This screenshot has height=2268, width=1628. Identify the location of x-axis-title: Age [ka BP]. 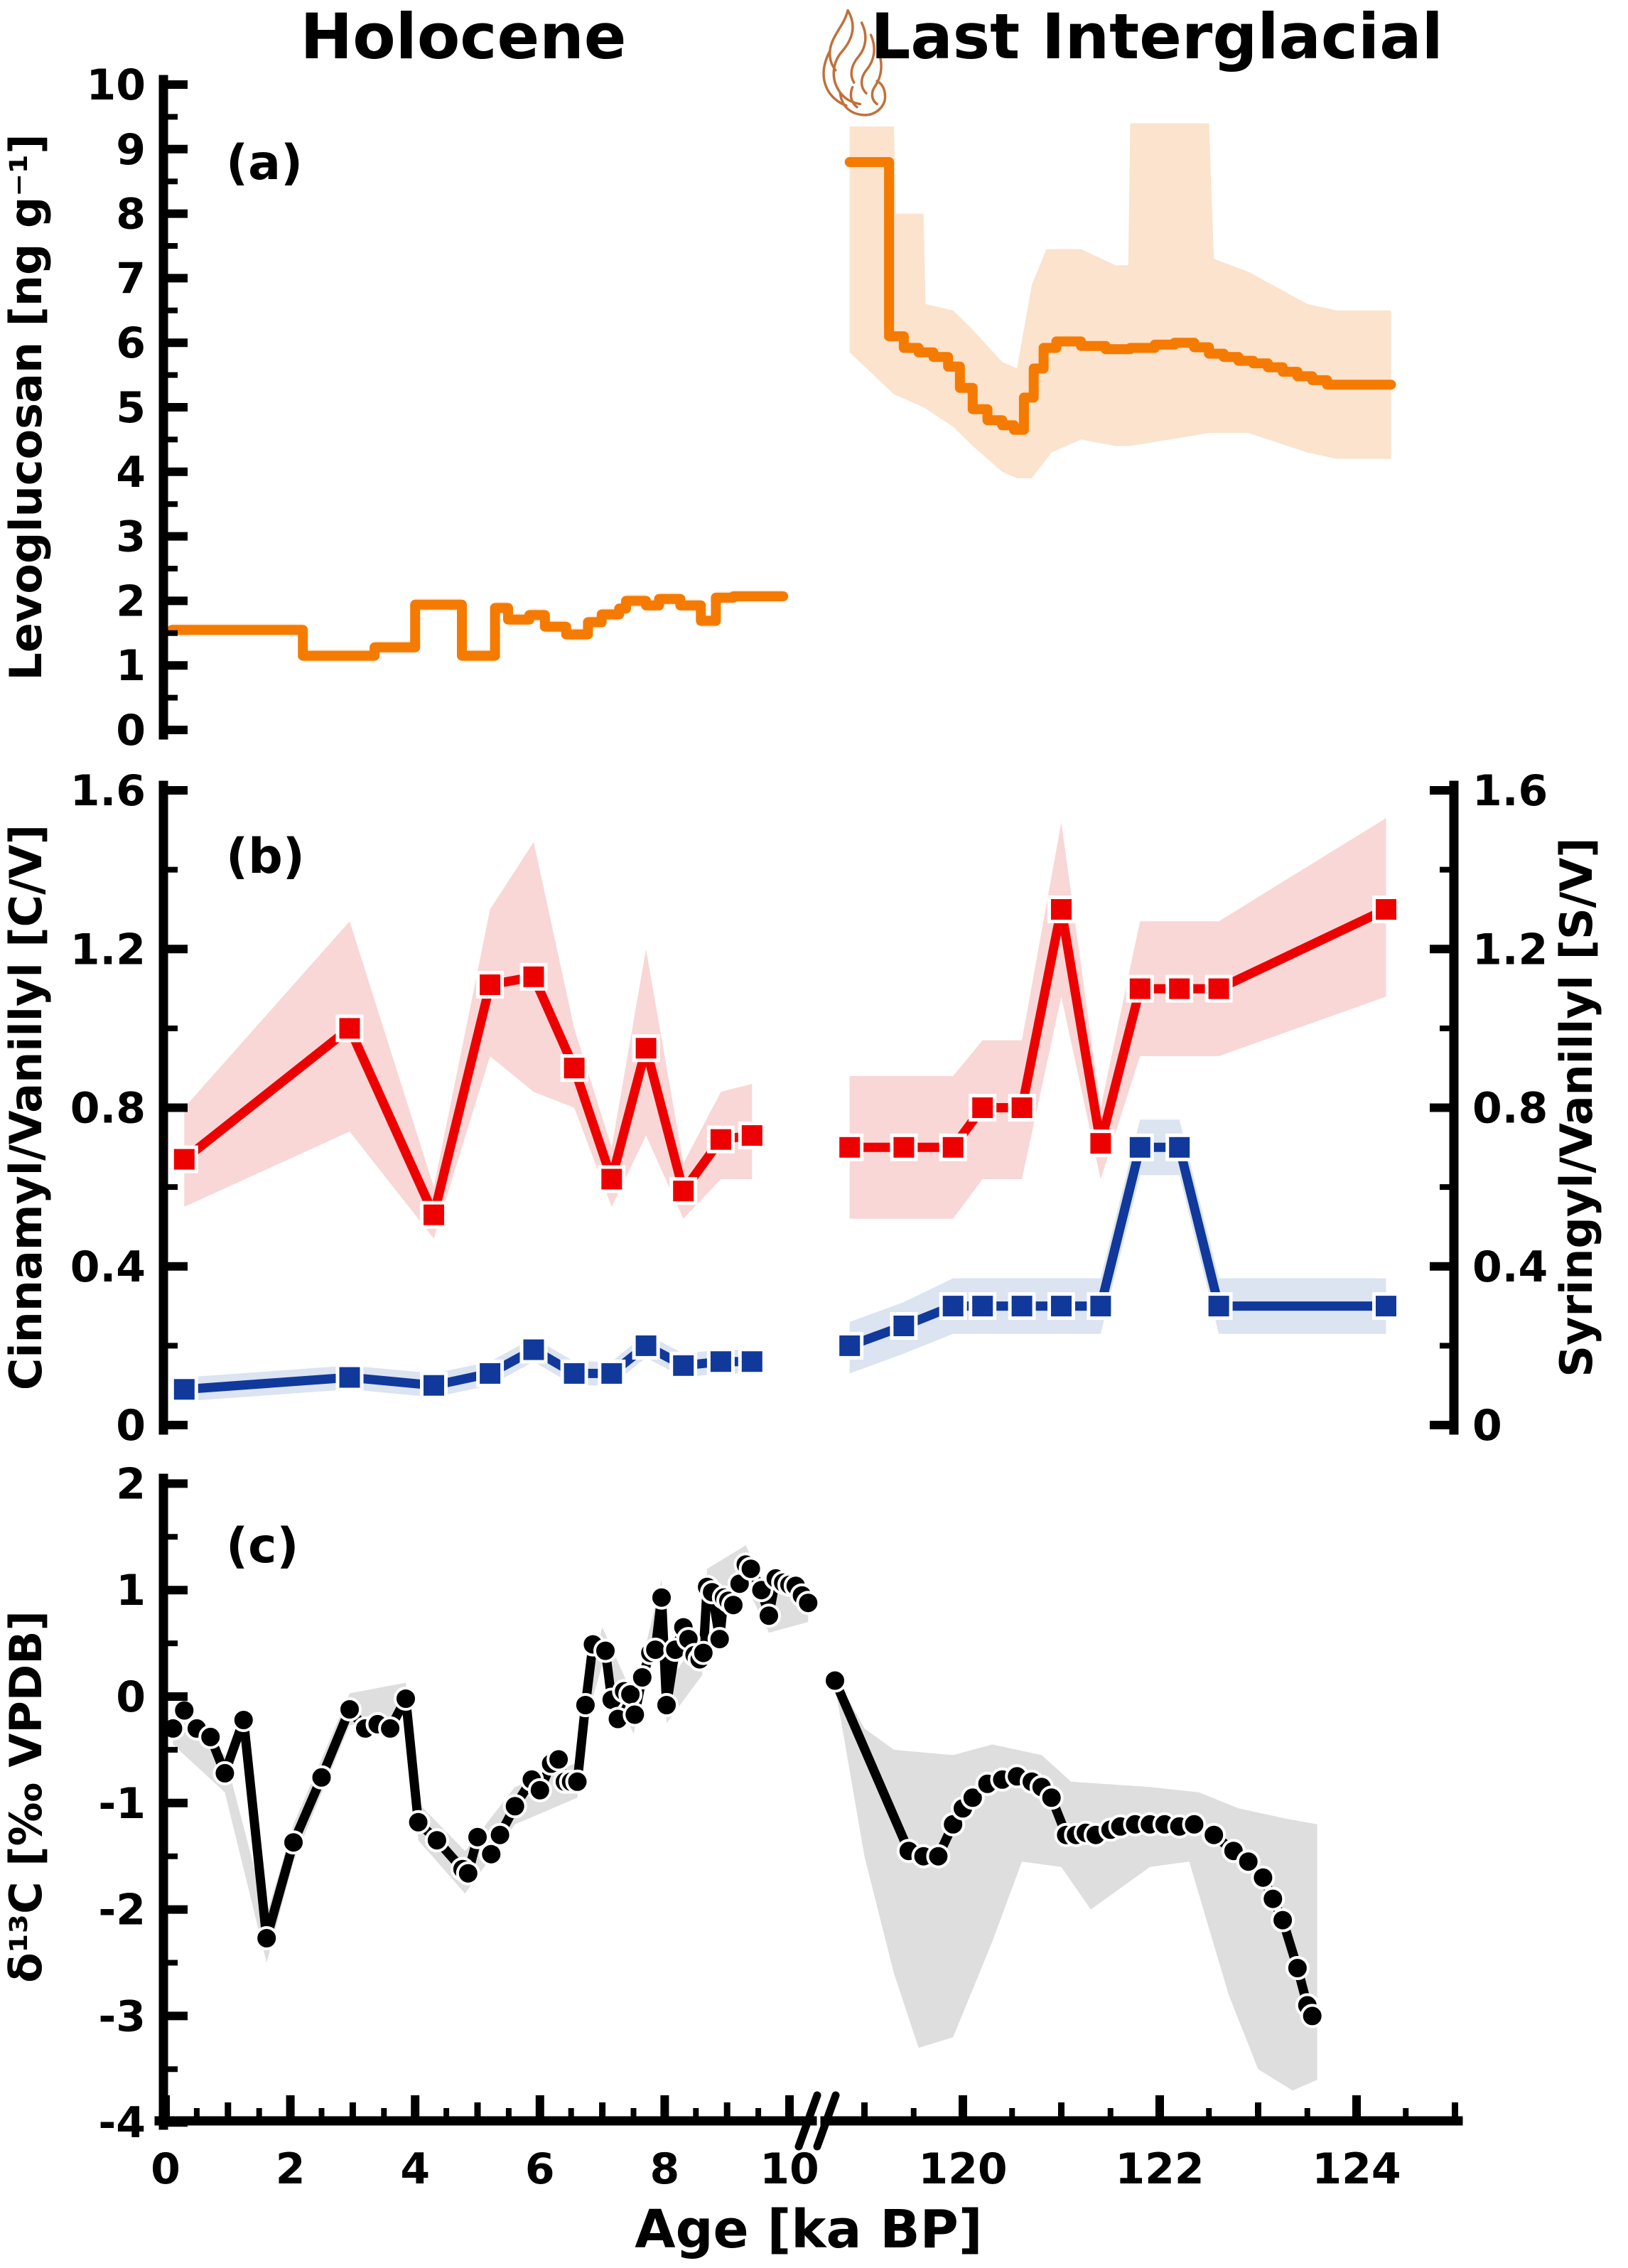
(808, 2229).